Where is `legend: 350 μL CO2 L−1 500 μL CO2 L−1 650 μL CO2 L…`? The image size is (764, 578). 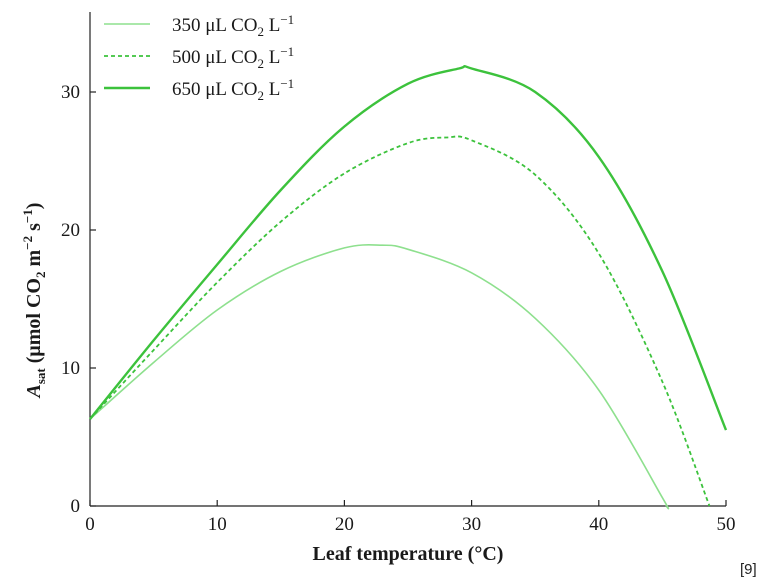
legend: 350 μL CO2 L−1 500 μL CO2 L−1 650 μL CO2 L… is located at coordinates (199, 57).